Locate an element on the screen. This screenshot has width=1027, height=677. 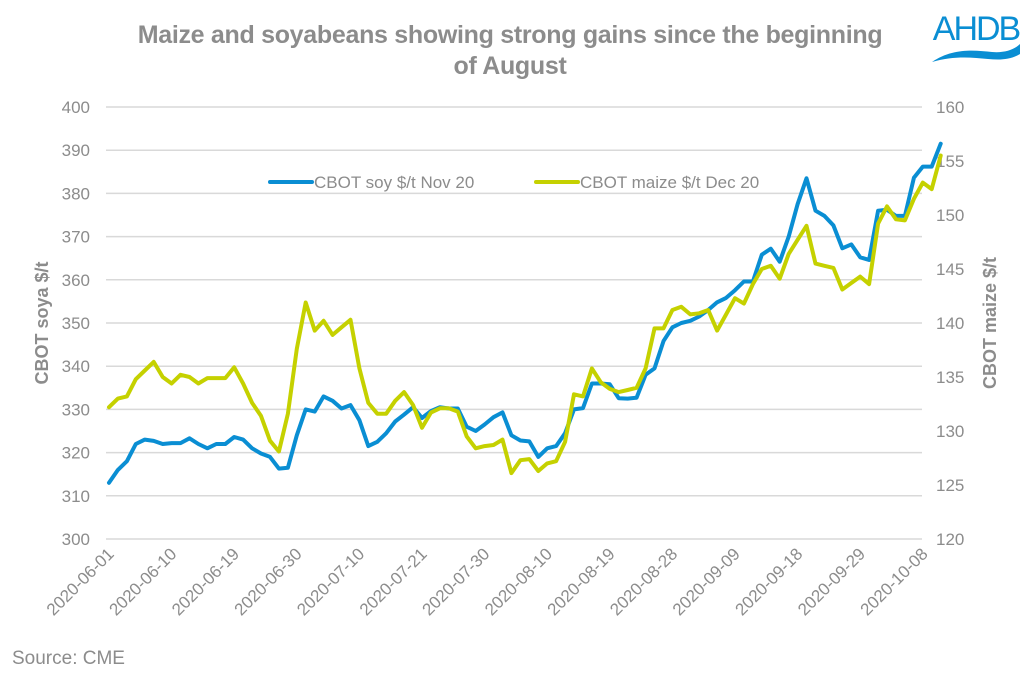
x-tick-label: 2020-10-08 is located at coordinates (894, 581).